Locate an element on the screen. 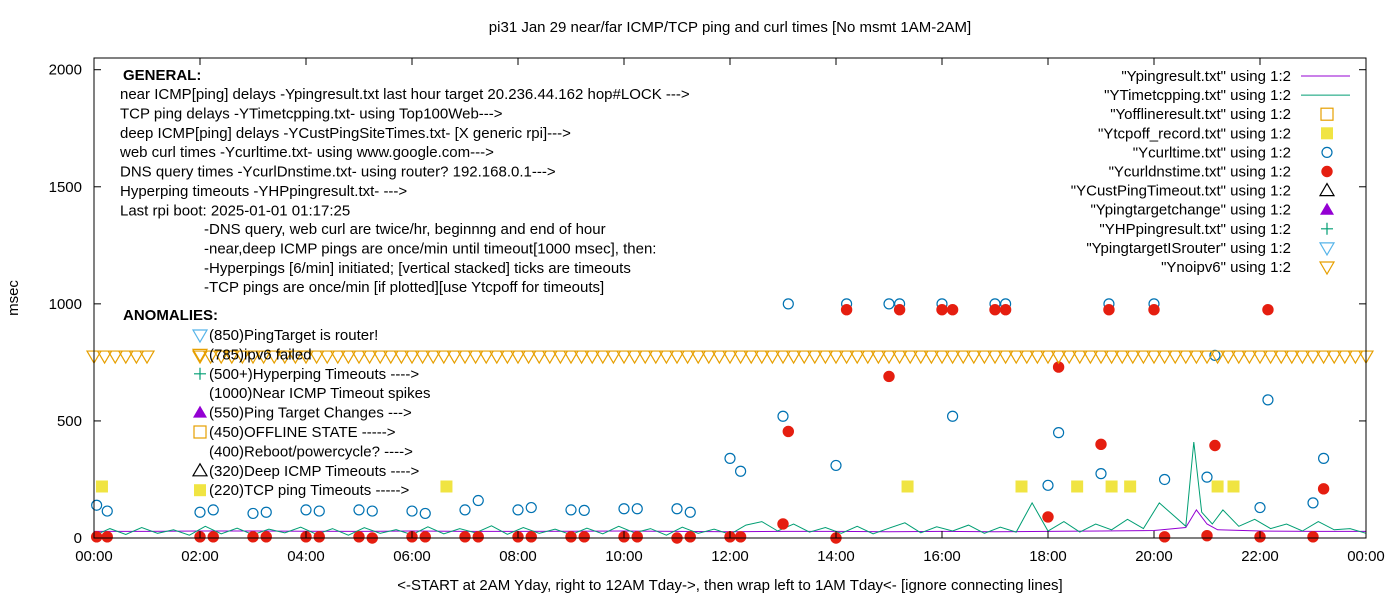  x-tick-label: 00:00 is located at coordinates (94, 556).